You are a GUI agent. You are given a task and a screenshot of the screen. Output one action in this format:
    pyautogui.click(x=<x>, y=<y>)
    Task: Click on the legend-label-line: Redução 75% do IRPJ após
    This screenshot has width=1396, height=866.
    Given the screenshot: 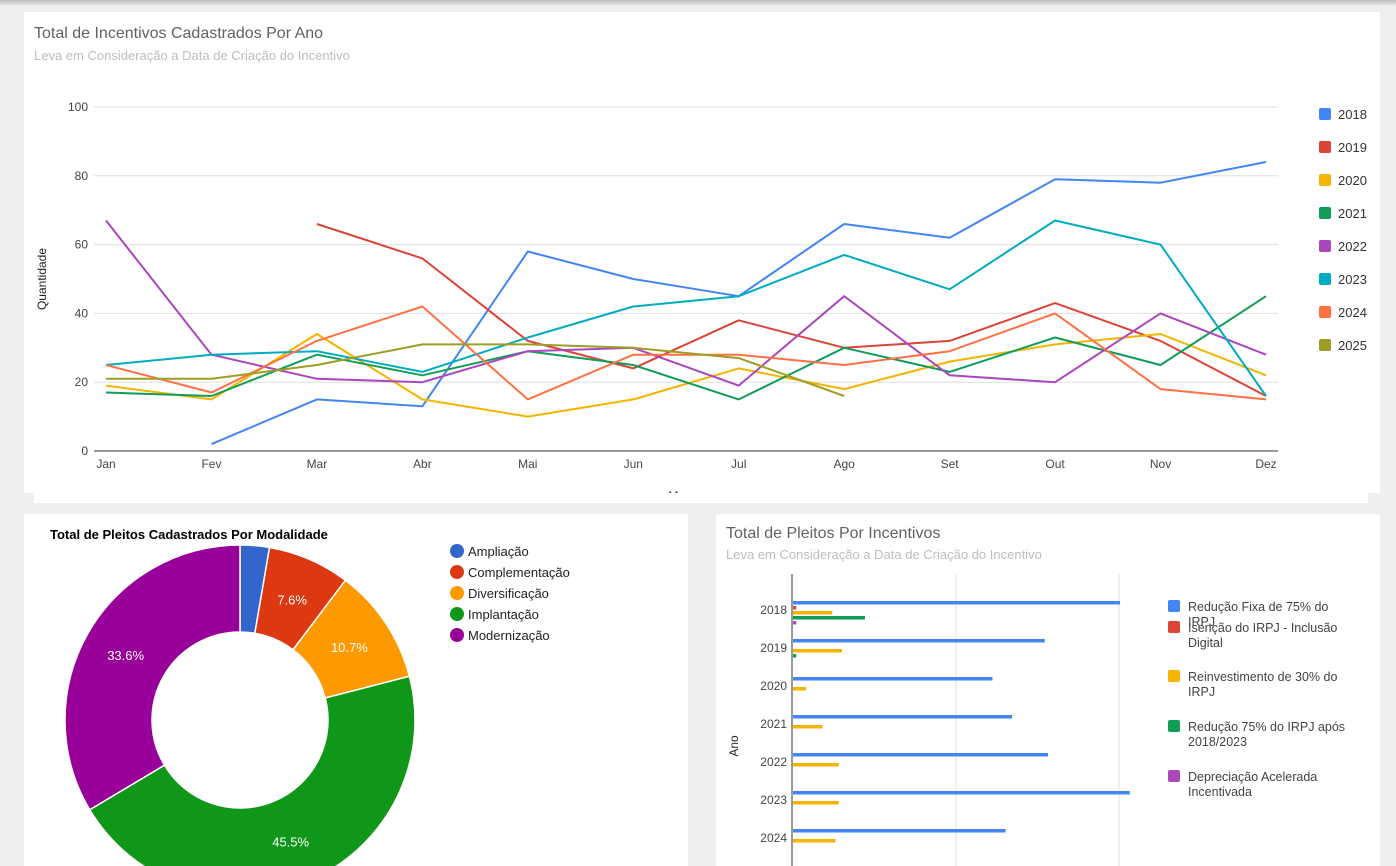 What is the action you would take?
    pyautogui.click(x=1266, y=727)
    